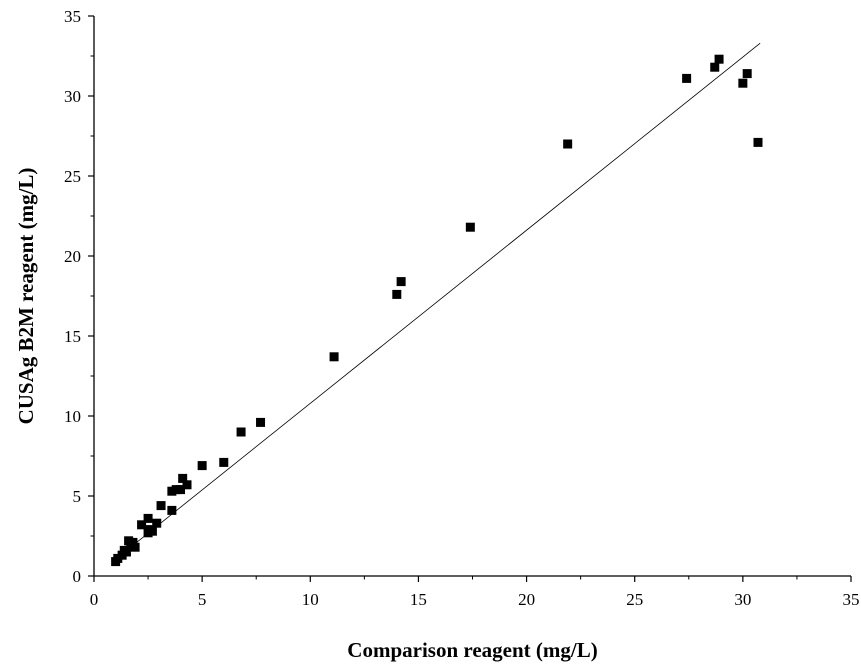 This screenshot has height=668, width=861. What do you see at coordinates (94, 599) in the screenshot?
I see `x-tick-label: 0` at bounding box center [94, 599].